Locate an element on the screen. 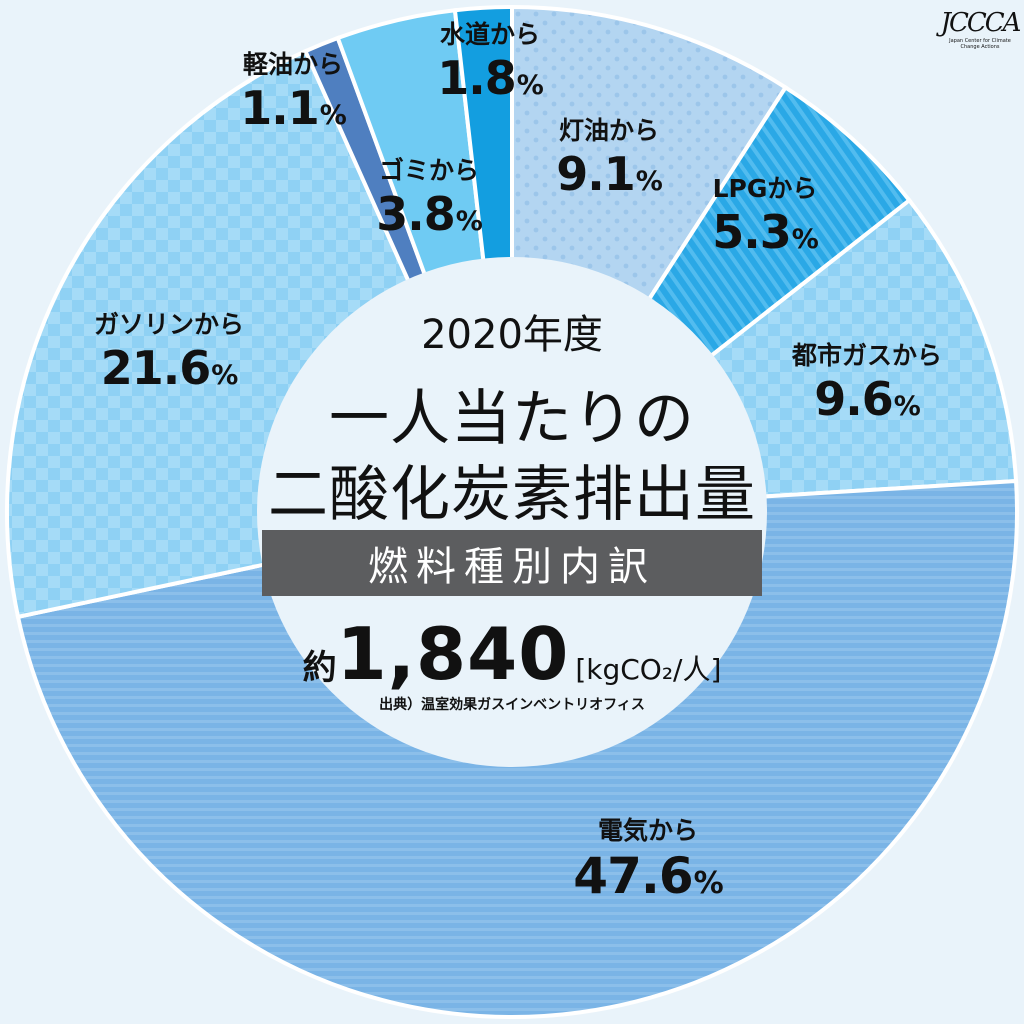 The image size is (1024, 1024). slice-label: 都市ガスから 9.6% is located at coordinates (867, 382).